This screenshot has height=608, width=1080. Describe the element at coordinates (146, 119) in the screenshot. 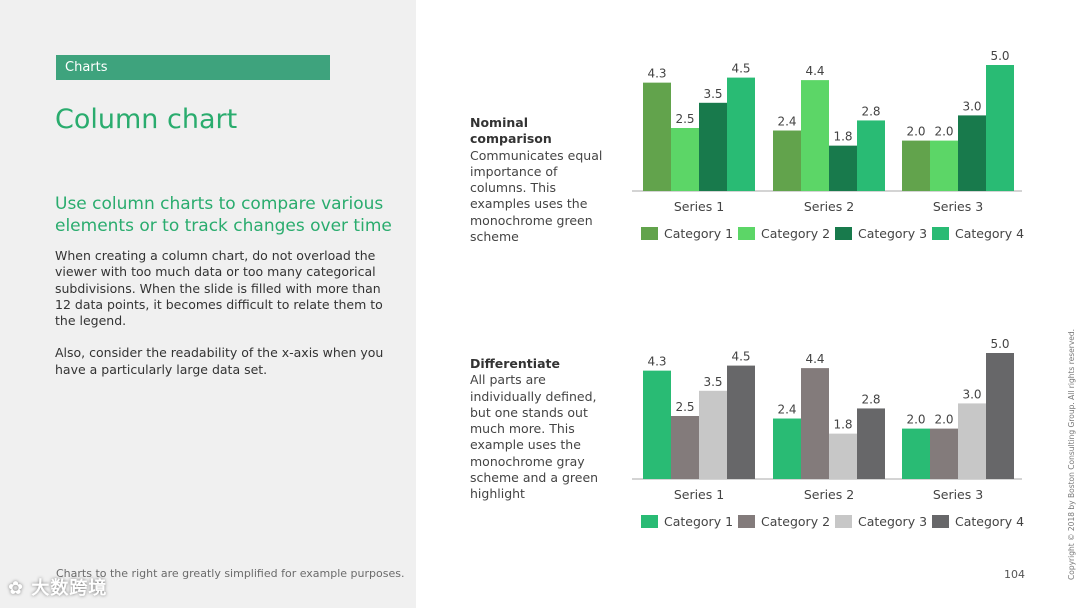

I see `page-title: Column chart` at that location.